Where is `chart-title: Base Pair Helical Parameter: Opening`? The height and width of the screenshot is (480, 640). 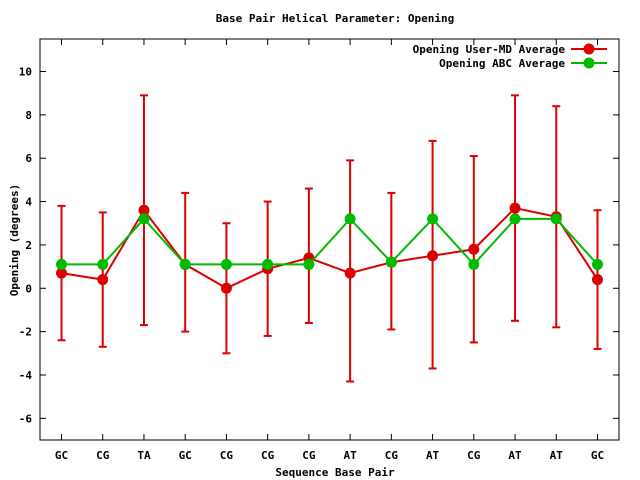
chart-title: Base Pair Helical Parameter: Opening is located at coordinates (335, 18).